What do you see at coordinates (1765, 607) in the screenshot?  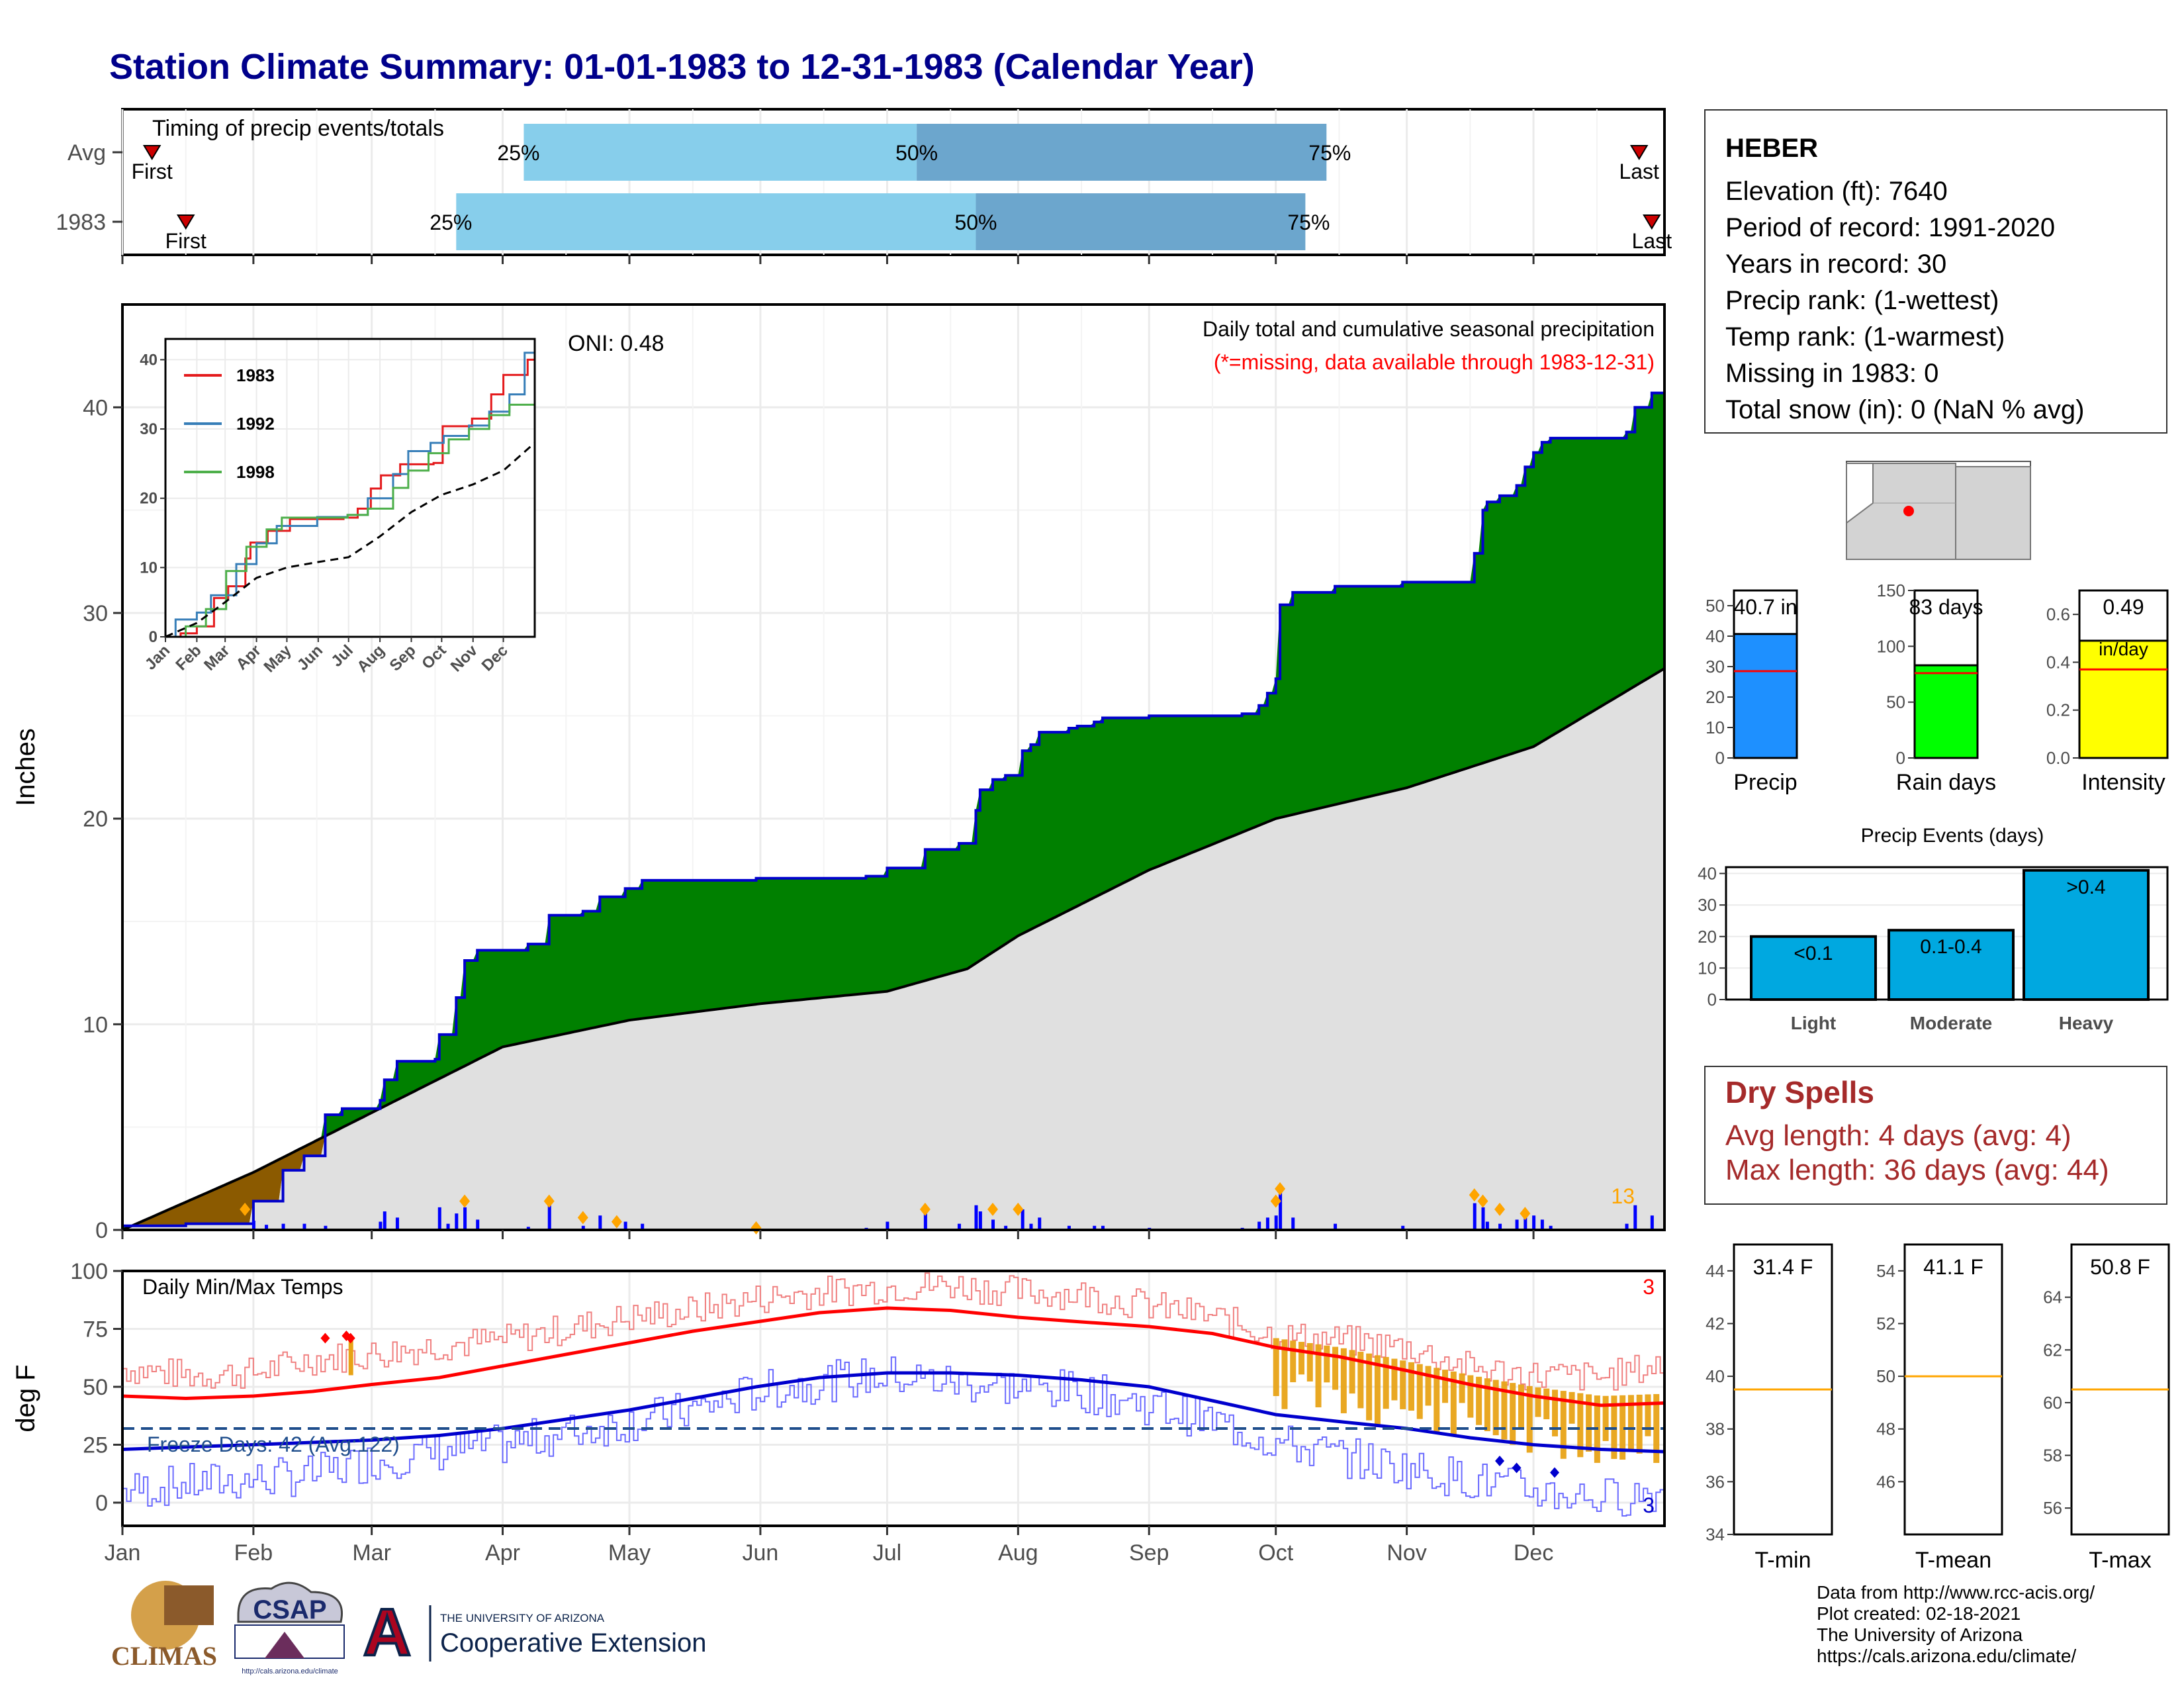 I see `mini-bar-value-label: 40.7 in` at bounding box center [1765, 607].